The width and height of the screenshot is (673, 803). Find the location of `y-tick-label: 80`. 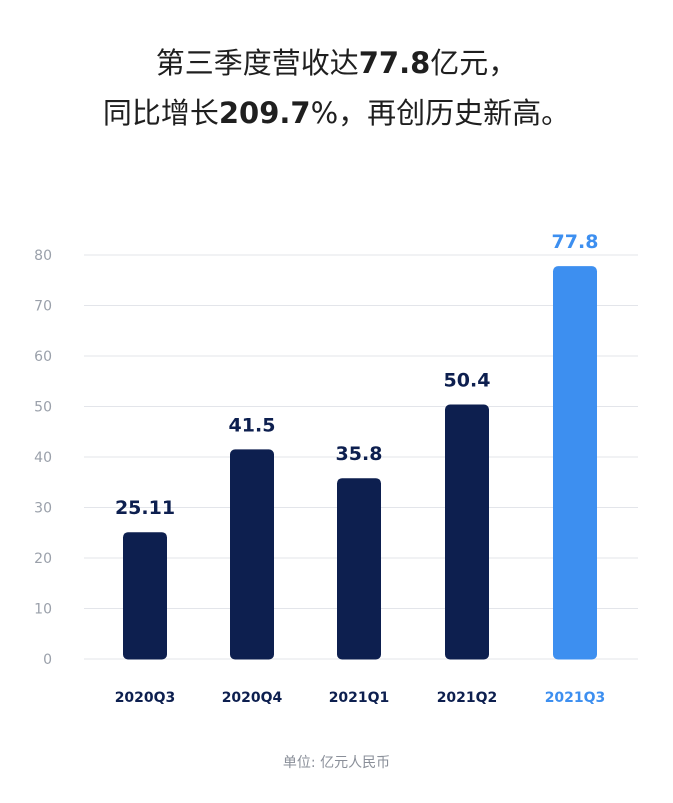

y-tick-label: 80 is located at coordinates (43, 256).